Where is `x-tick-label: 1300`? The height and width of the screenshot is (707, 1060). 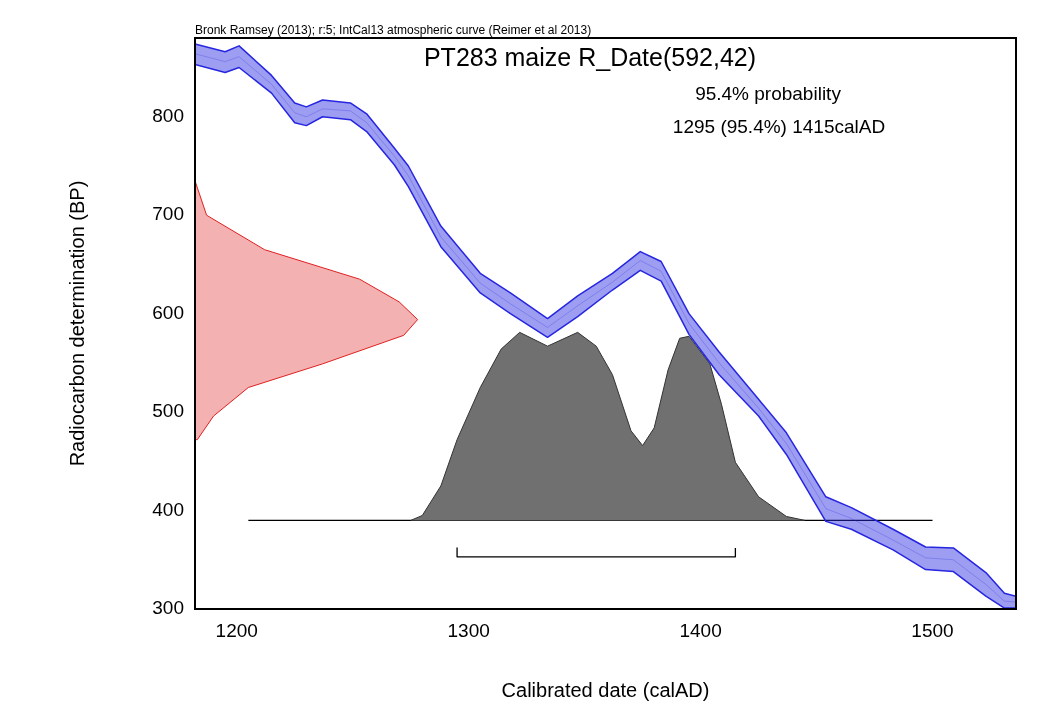 x-tick-label: 1300 is located at coordinates (468, 630).